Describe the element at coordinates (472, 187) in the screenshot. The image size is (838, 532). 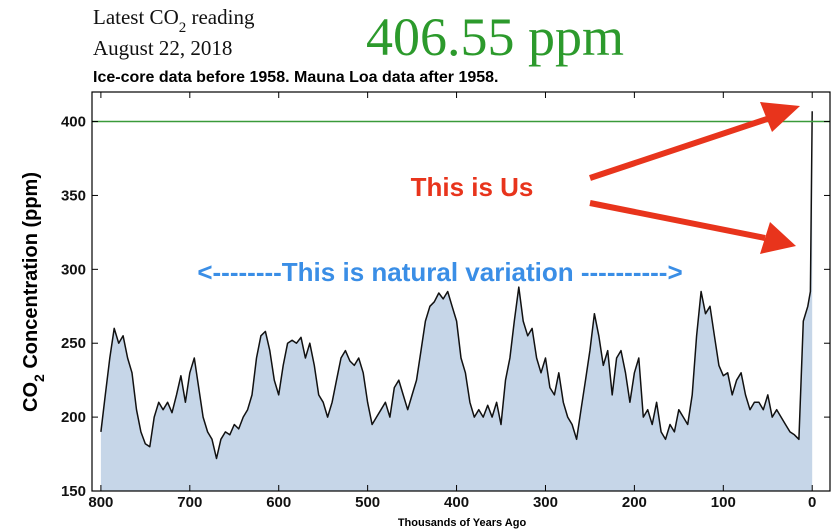
I see `annotation-us: This is Us` at that location.